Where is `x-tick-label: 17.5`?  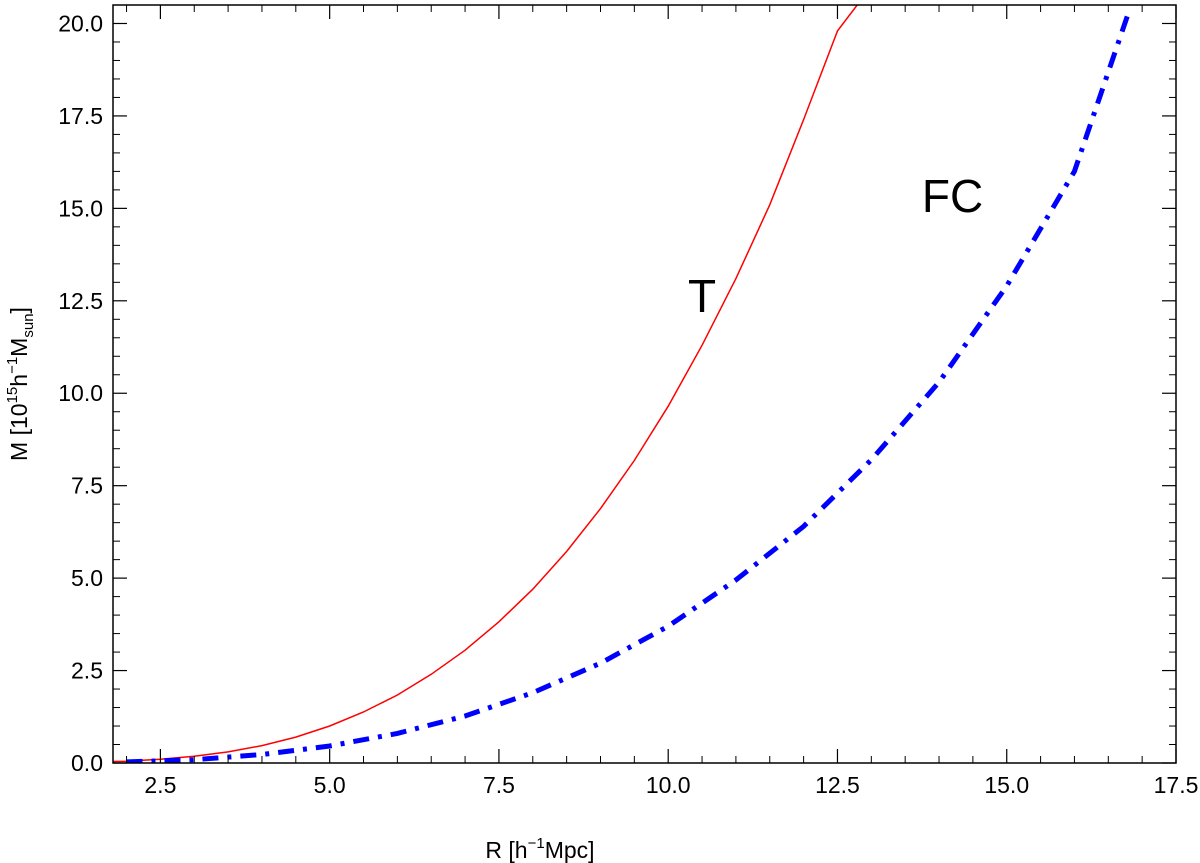 x-tick-label: 17.5 is located at coordinates (1176, 785).